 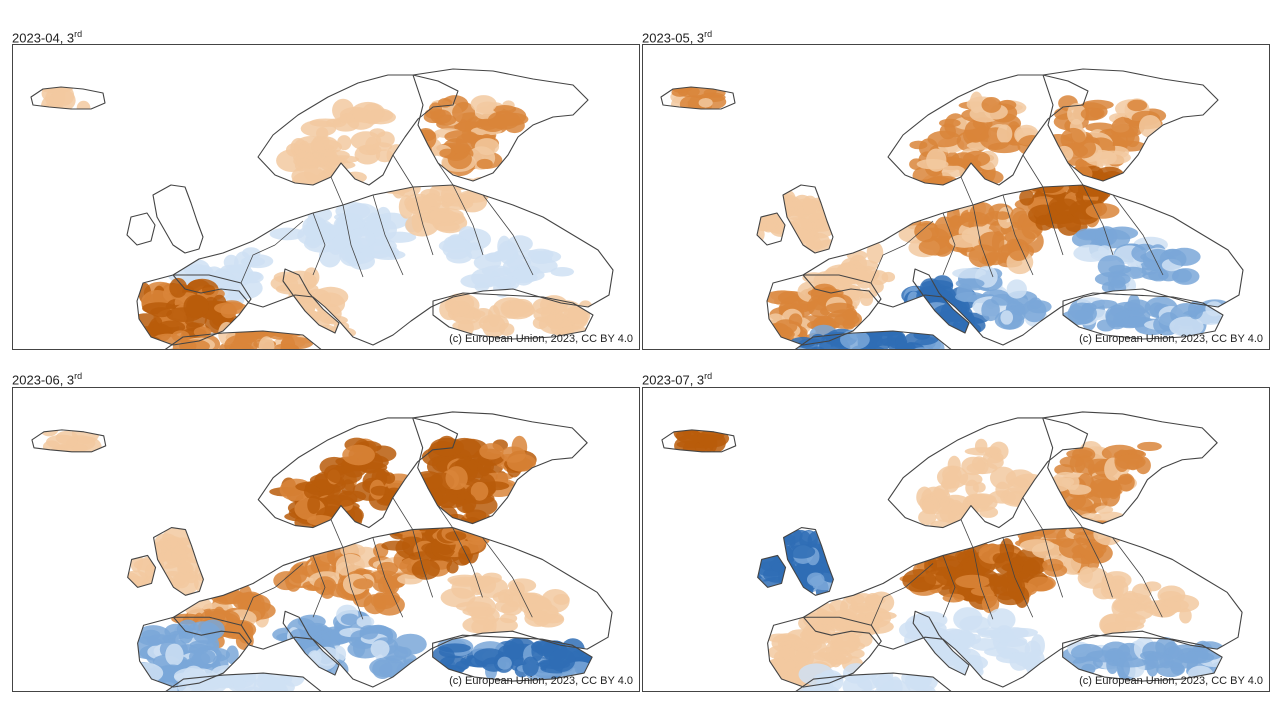 What do you see at coordinates (677, 379) in the screenshot?
I see `panel-title: 2023-07, 3rd` at bounding box center [677, 379].